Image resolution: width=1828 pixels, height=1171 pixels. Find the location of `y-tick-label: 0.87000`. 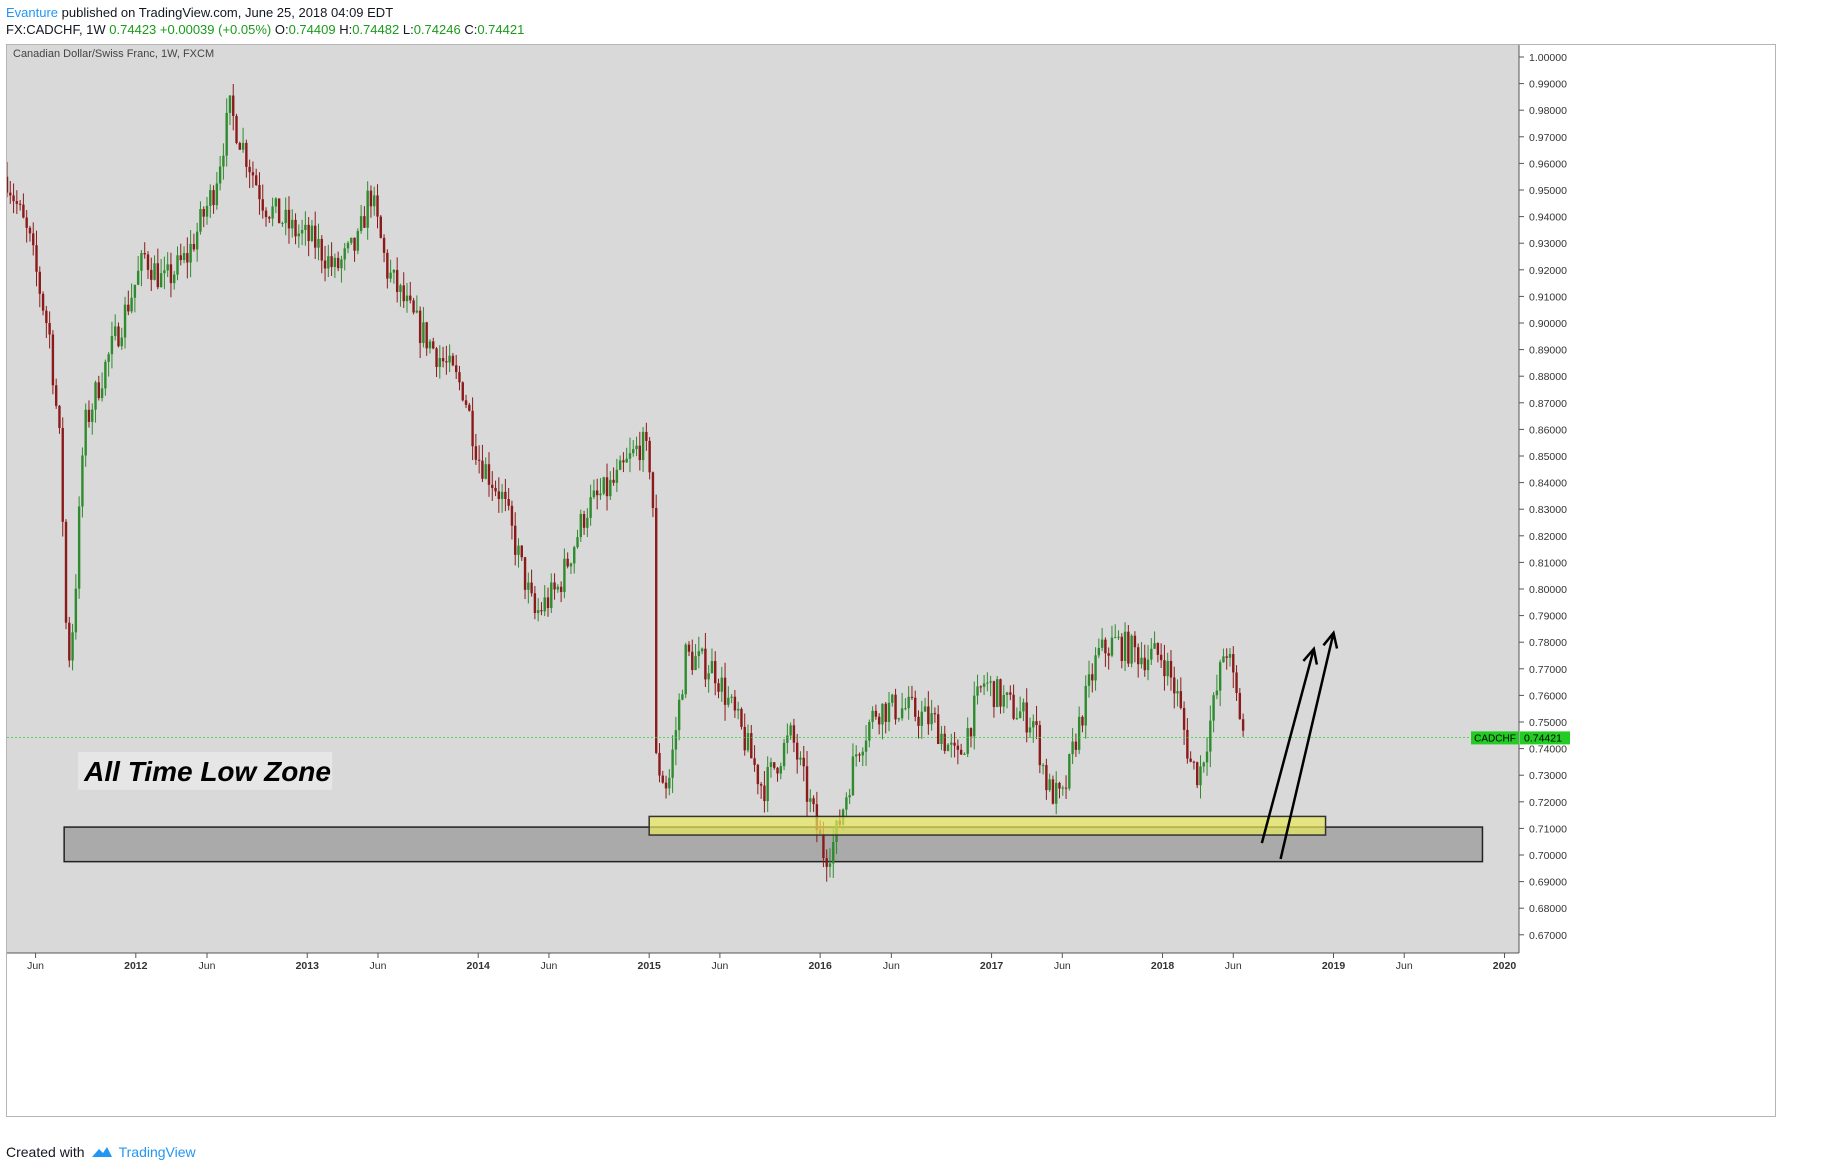

y-tick-label: 0.87000 is located at coordinates (1548, 404).